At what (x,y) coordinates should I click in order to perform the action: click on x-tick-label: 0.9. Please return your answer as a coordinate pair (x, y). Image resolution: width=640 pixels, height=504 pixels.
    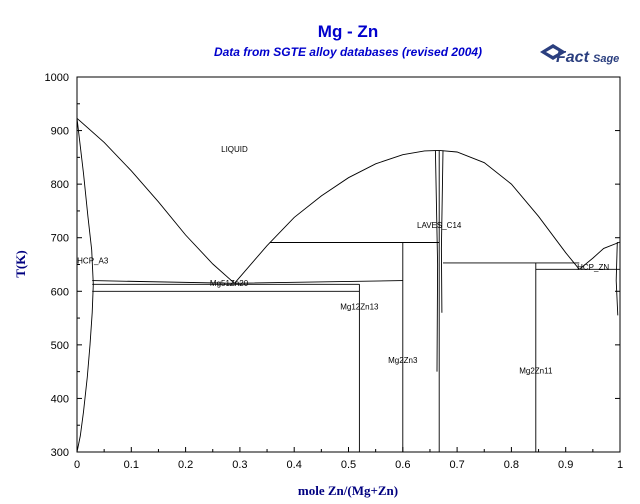
    Looking at the image, I should click on (565, 465).